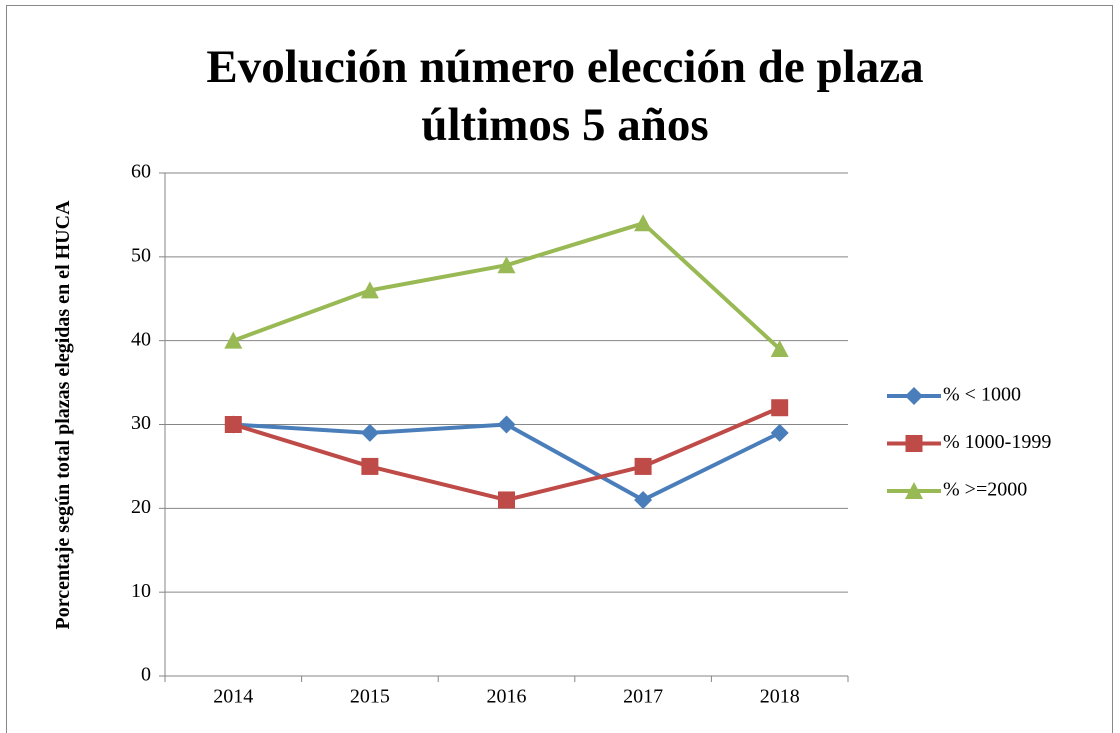 Image resolution: width=1120 pixels, height=733 pixels. Describe the element at coordinates (985, 490) in the screenshot. I see `legend-label: % >=2000` at that location.